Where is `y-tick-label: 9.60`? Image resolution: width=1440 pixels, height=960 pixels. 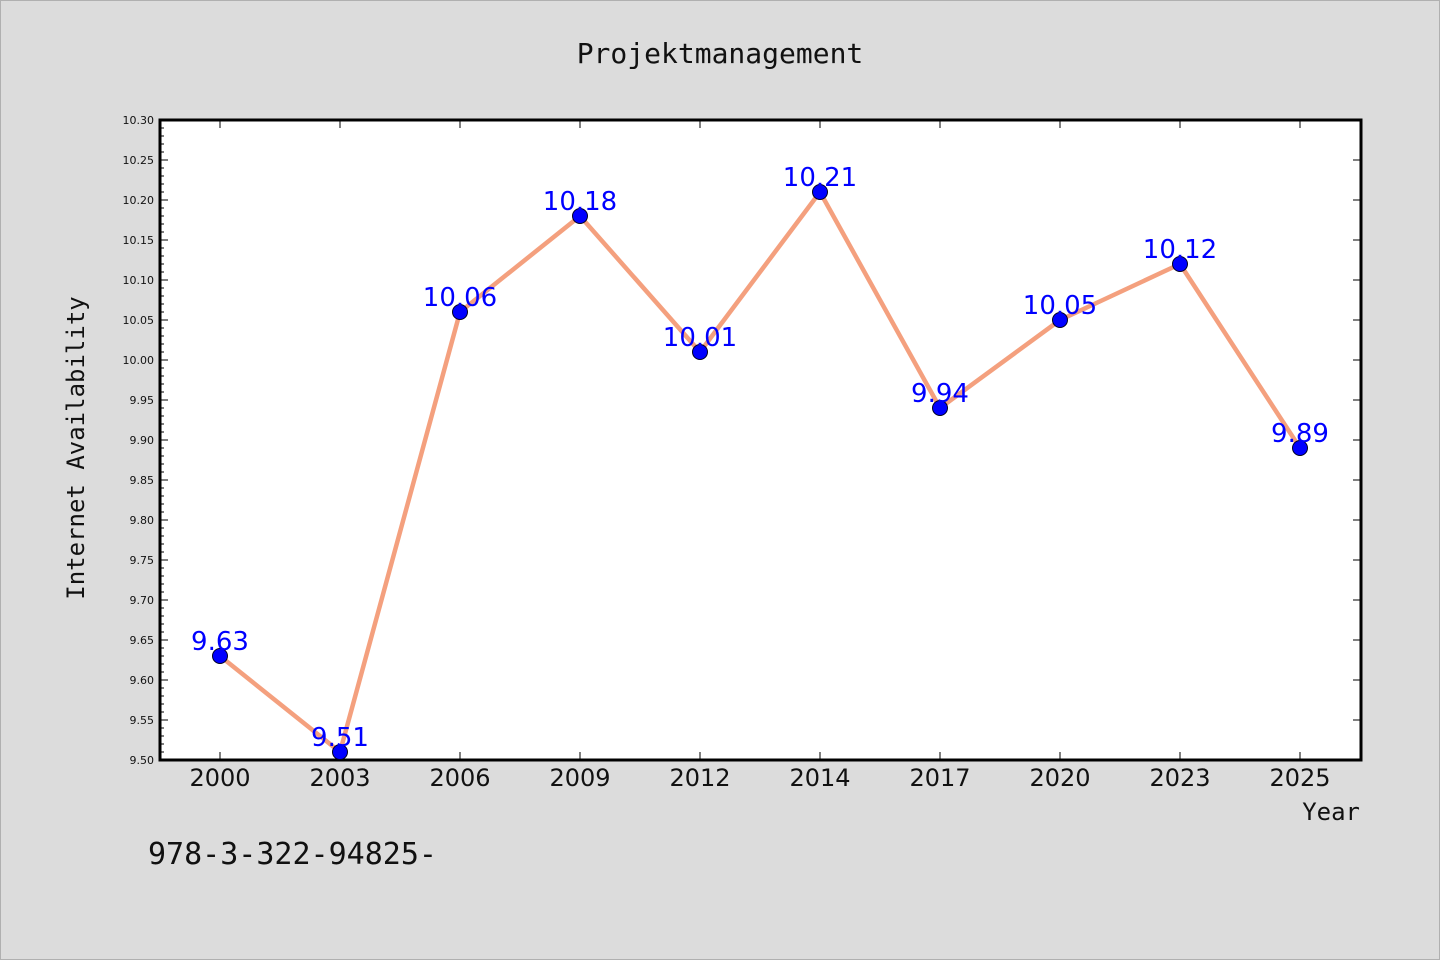 y-tick-label: 9.60 is located at coordinates (142, 680).